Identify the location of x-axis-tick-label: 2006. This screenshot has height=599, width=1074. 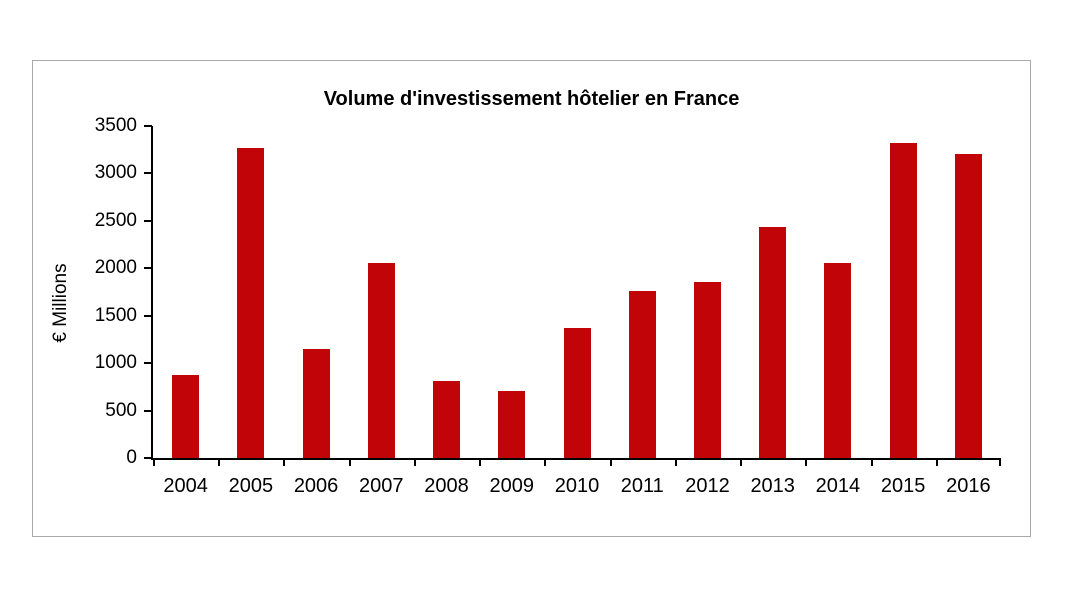
(316, 486).